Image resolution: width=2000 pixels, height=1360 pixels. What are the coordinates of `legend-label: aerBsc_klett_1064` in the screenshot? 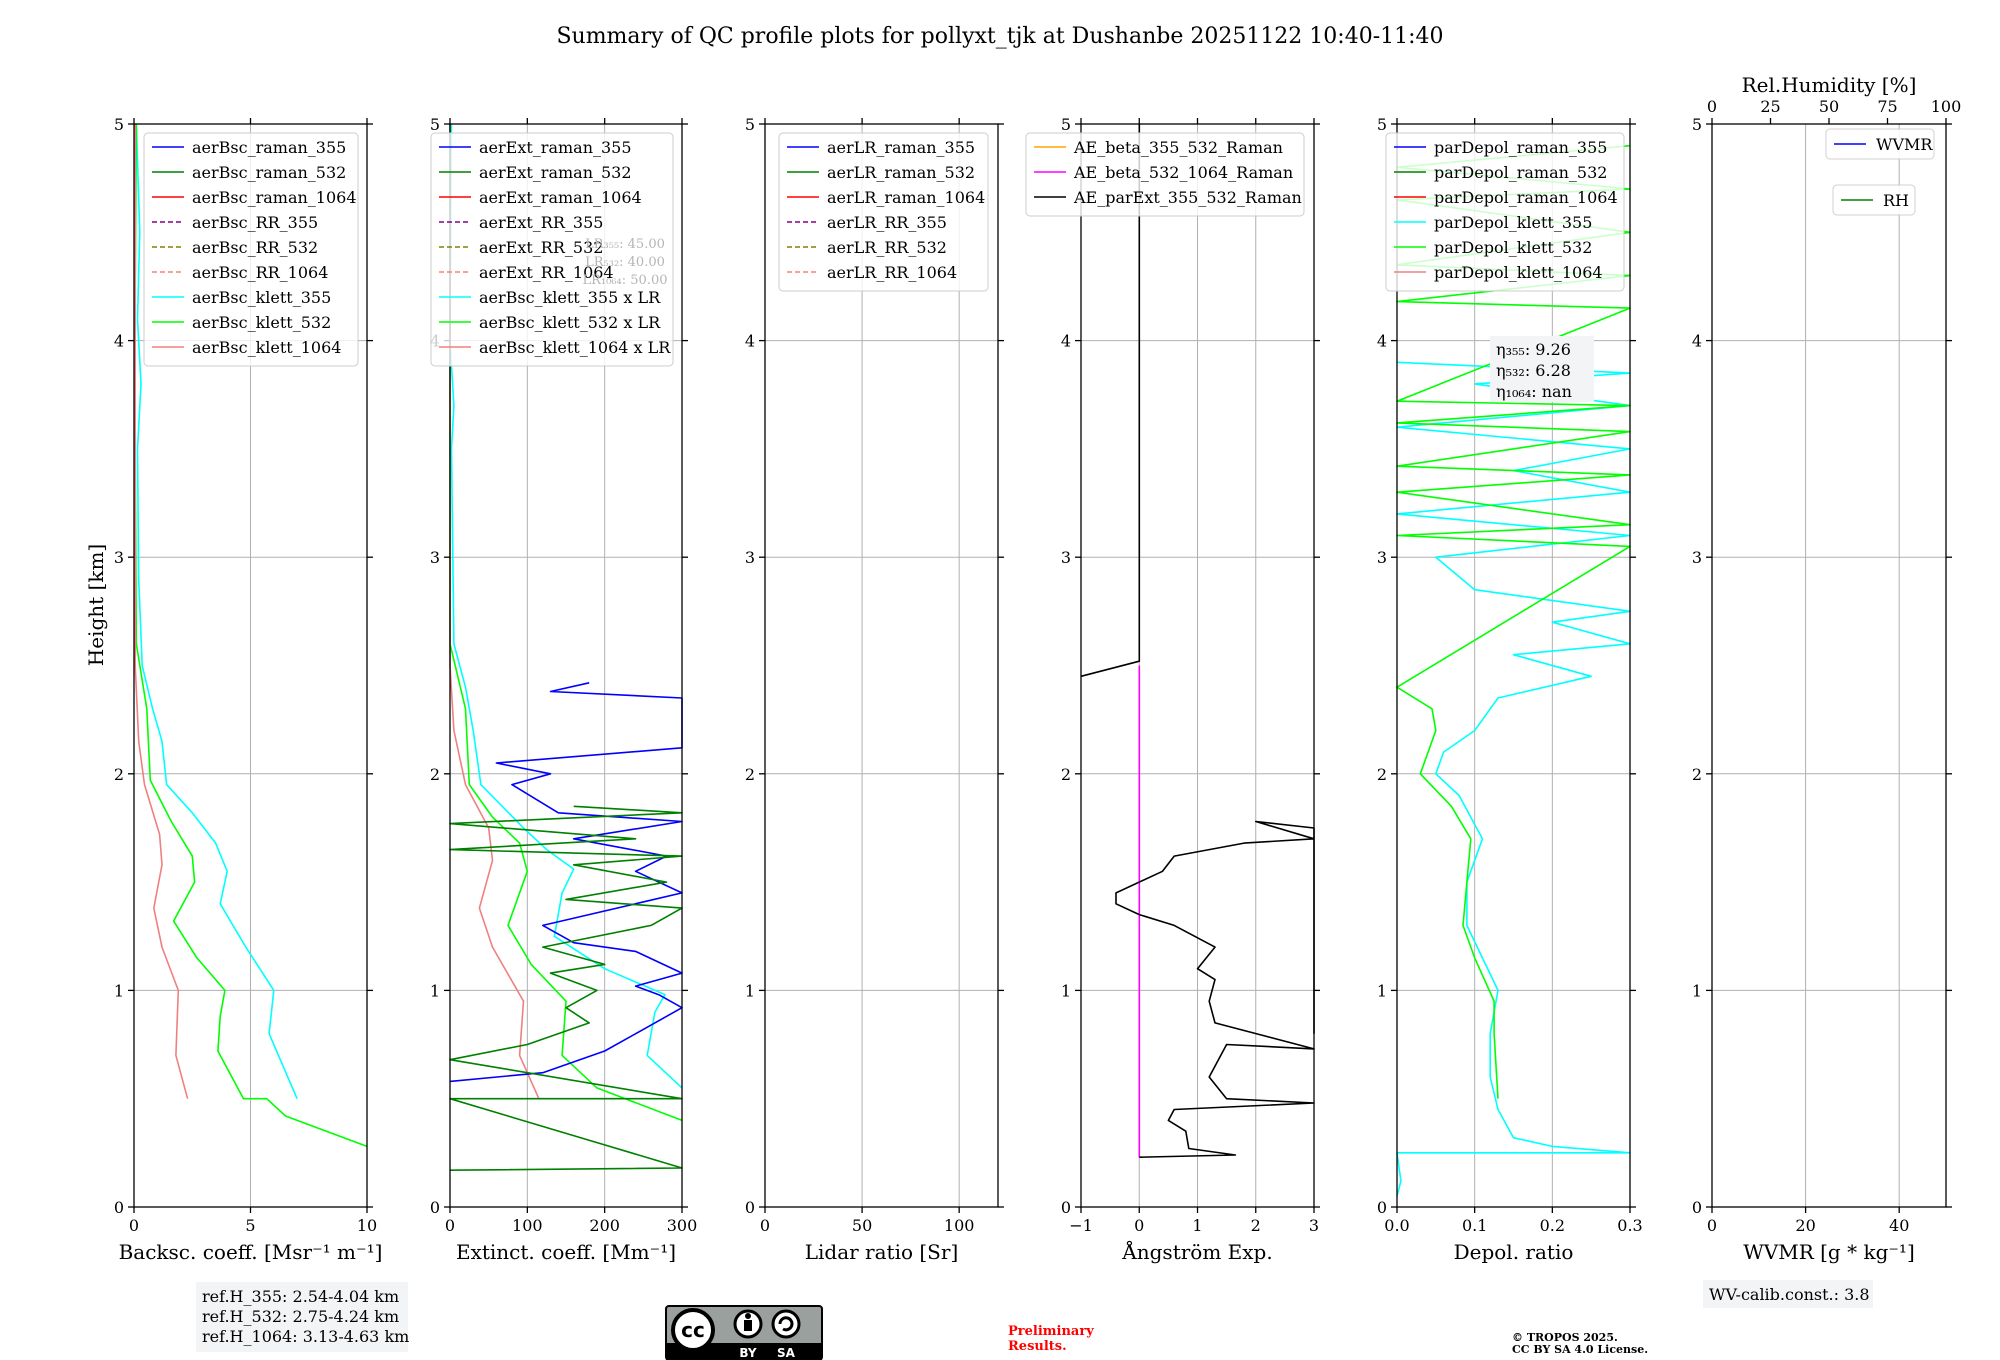 It's located at (266, 347).